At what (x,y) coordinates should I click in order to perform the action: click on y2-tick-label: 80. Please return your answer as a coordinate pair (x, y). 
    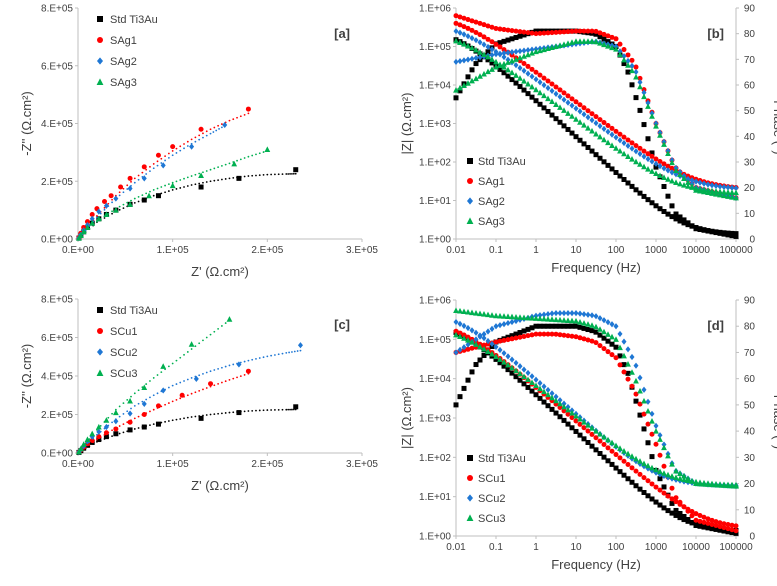
    Looking at the image, I should click on (750, 34).